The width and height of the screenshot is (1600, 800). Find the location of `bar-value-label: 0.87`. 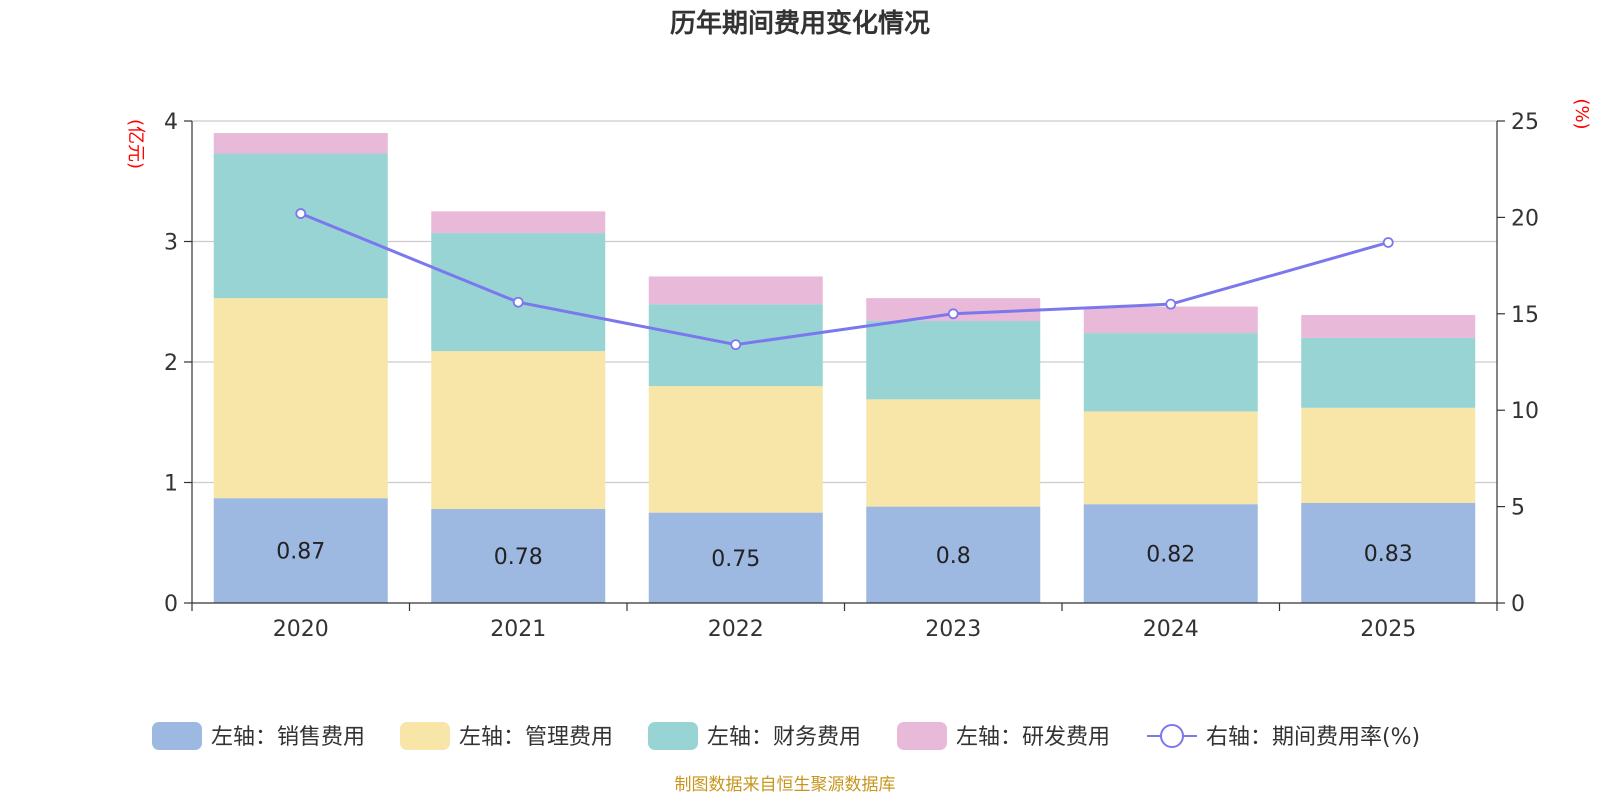

bar-value-label: 0.87 is located at coordinates (300, 552).